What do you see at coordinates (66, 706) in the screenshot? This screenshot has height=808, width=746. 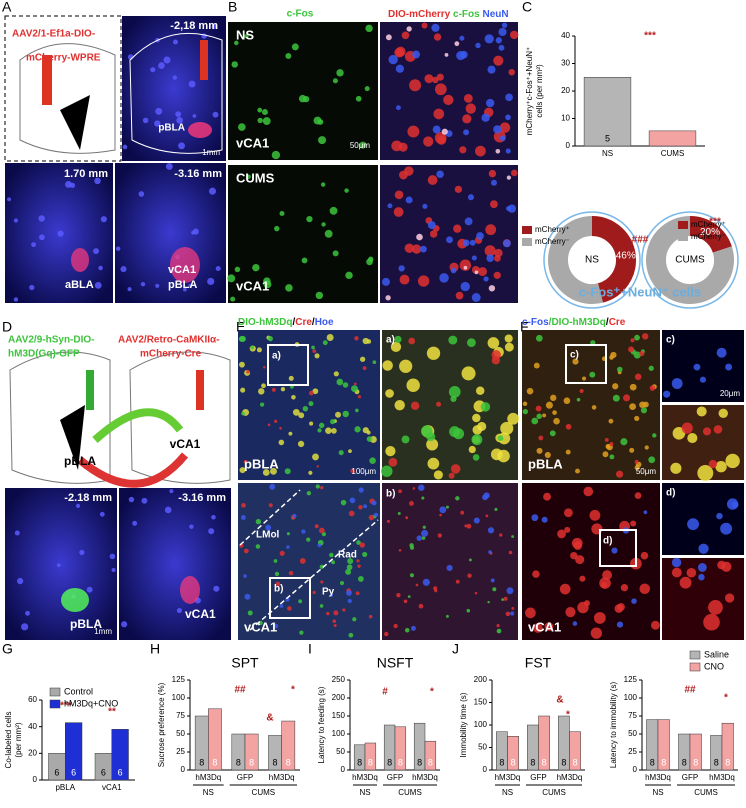 I see `significance: ***` at bounding box center [66, 706].